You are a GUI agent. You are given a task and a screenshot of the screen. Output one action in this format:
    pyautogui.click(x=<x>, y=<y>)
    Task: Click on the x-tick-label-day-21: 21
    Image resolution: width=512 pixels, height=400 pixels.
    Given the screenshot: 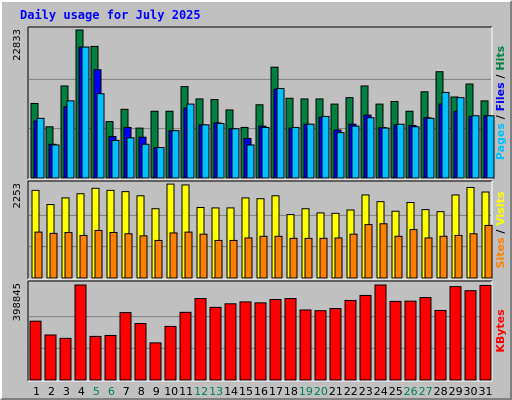 What is the action you would take?
    pyautogui.click(x=336, y=391)
    